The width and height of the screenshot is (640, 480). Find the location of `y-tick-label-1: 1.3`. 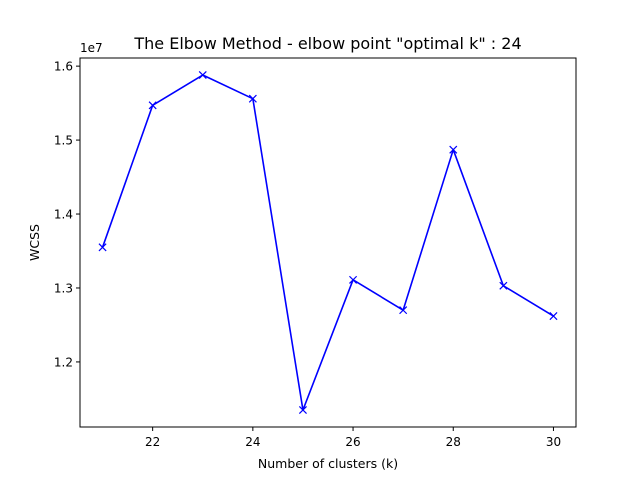

y-tick-label-1: 1.3 is located at coordinates (63, 288).